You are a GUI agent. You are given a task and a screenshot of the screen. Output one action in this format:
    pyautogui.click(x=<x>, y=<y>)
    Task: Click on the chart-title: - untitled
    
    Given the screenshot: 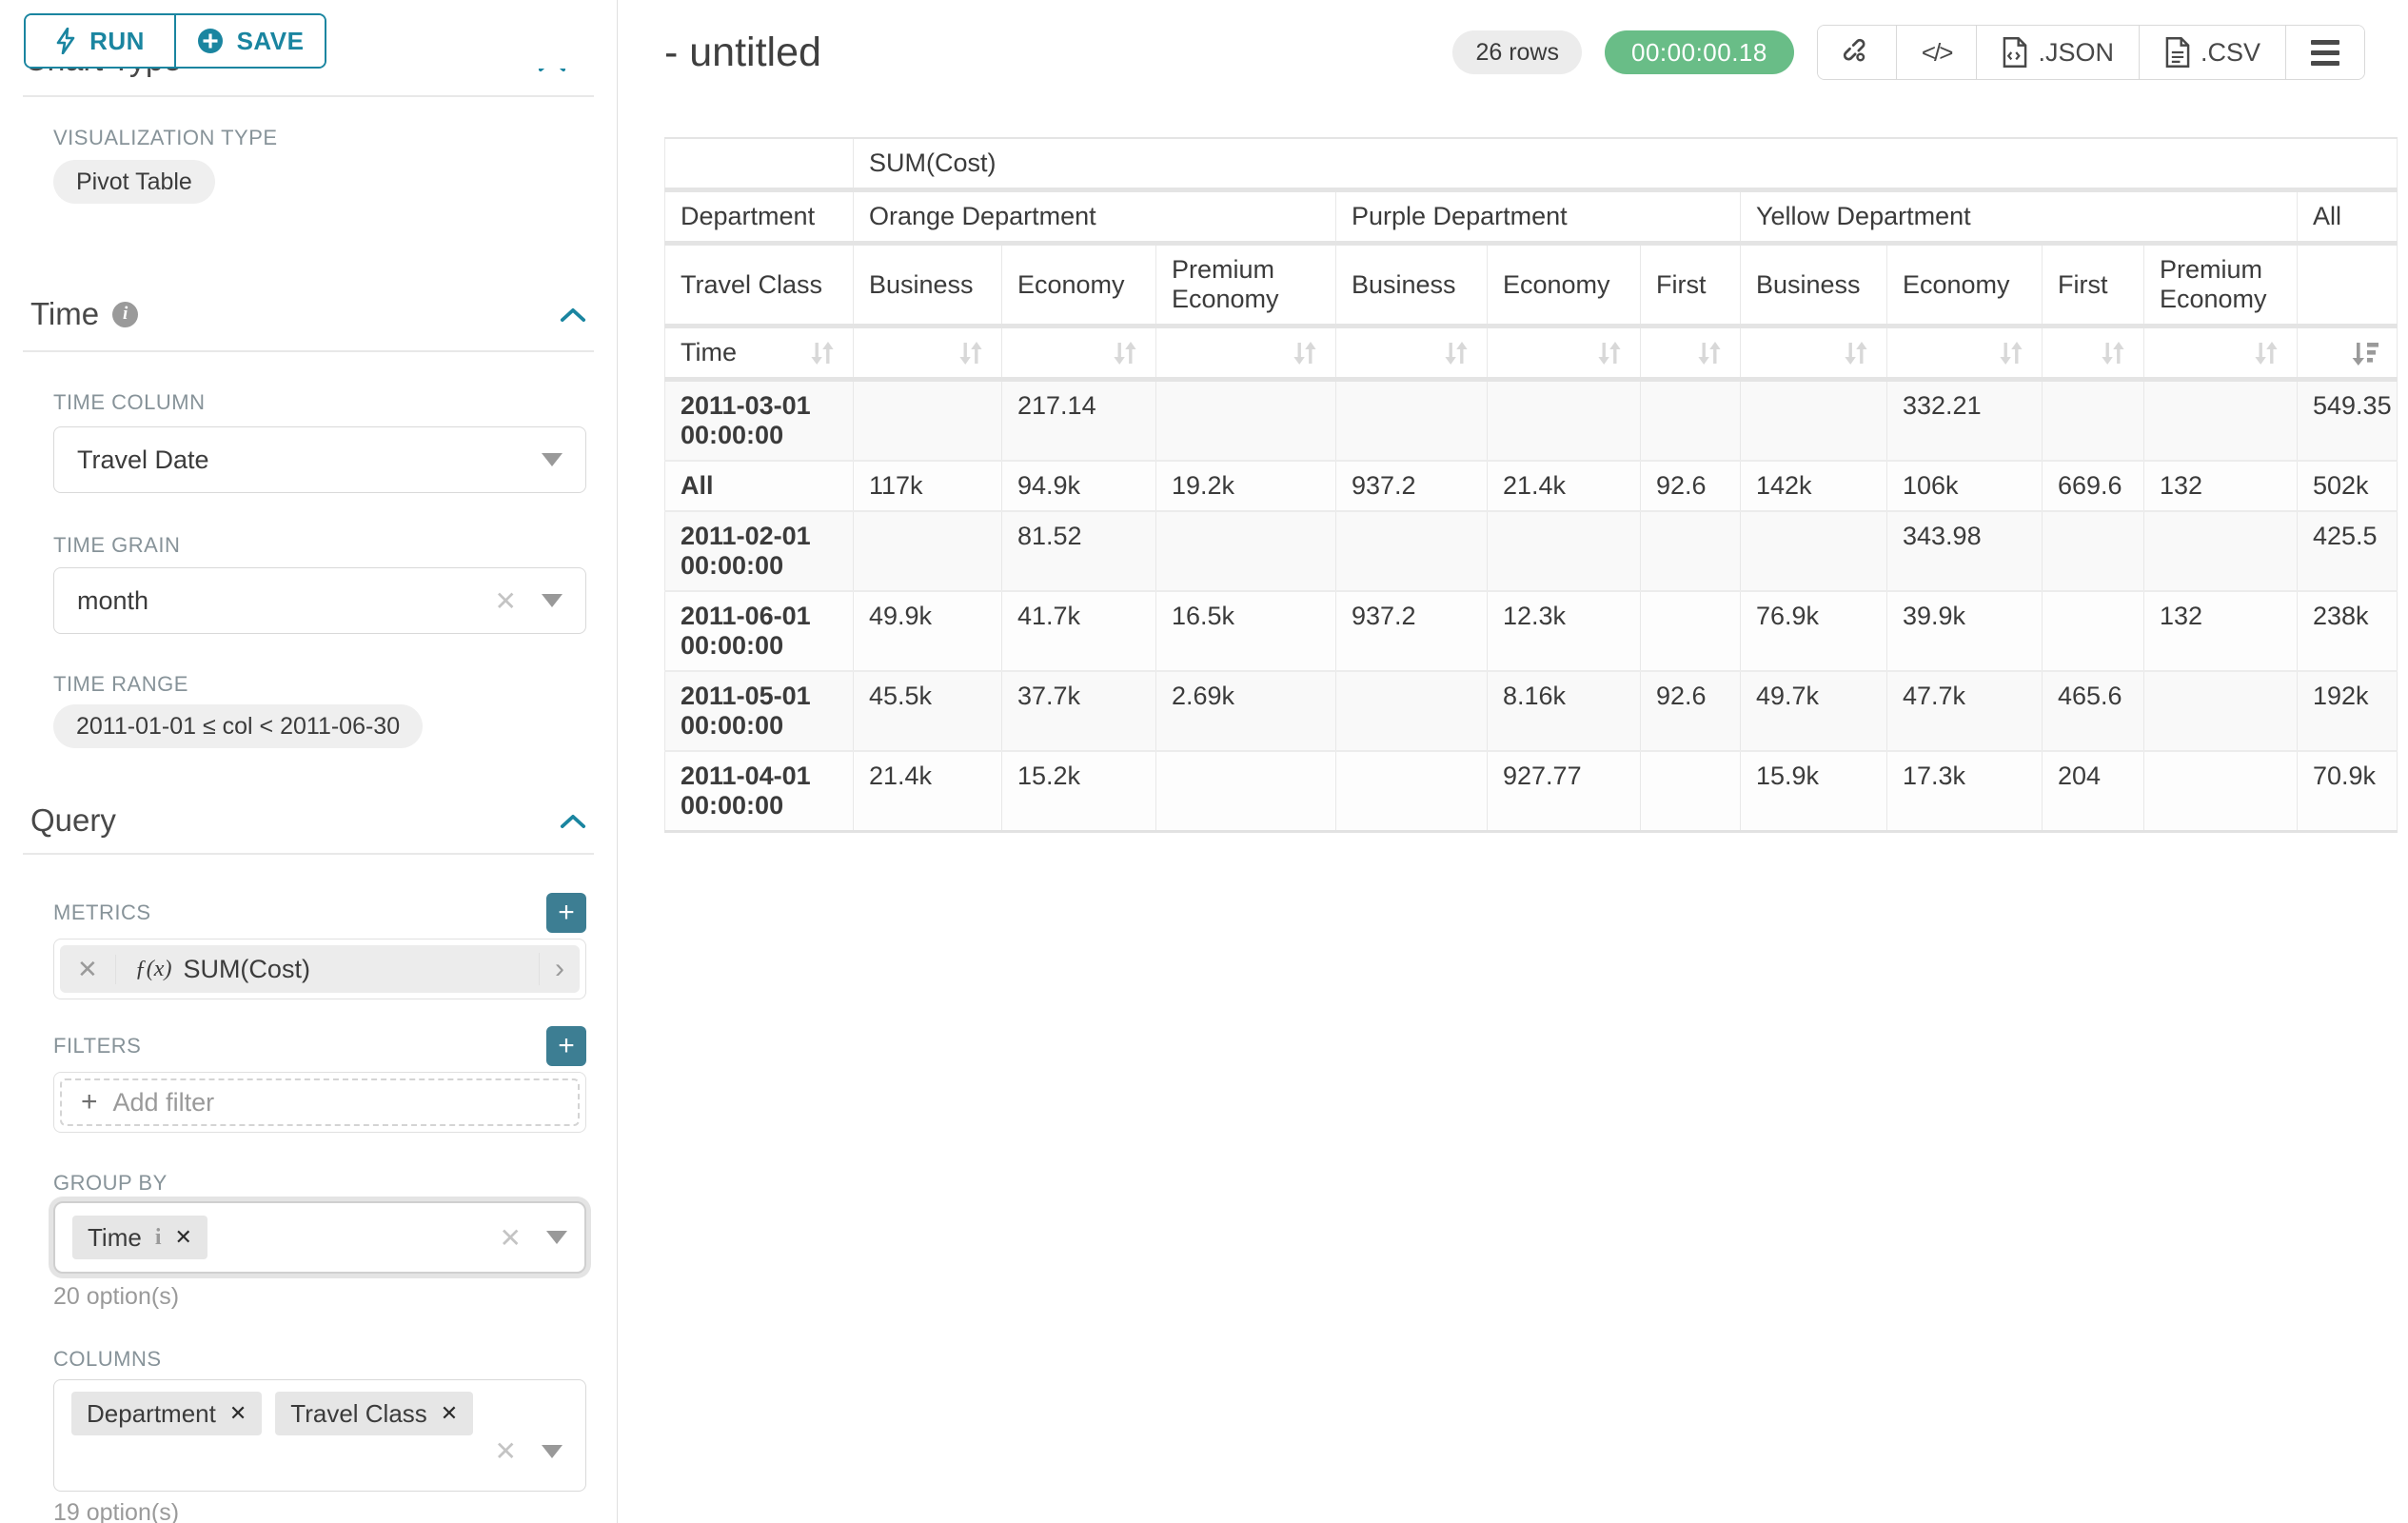 What is the action you would take?
    pyautogui.click(x=742, y=52)
    